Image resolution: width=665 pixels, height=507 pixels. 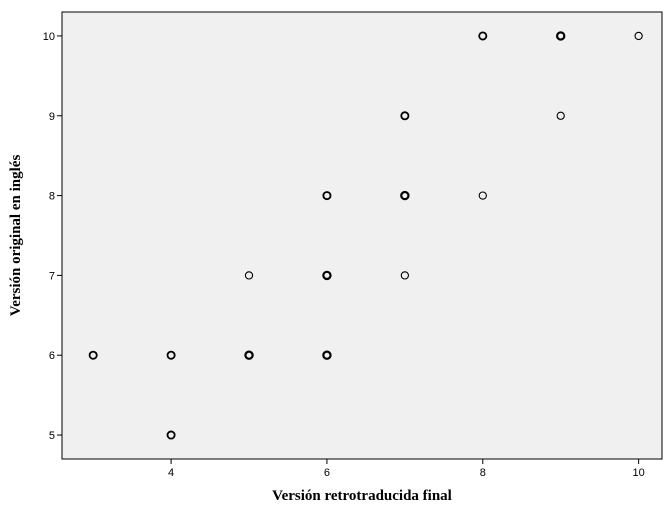 What do you see at coordinates (483, 473) in the screenshot?
I see `x-tick-label: 8` at bounding box center [483, 473].